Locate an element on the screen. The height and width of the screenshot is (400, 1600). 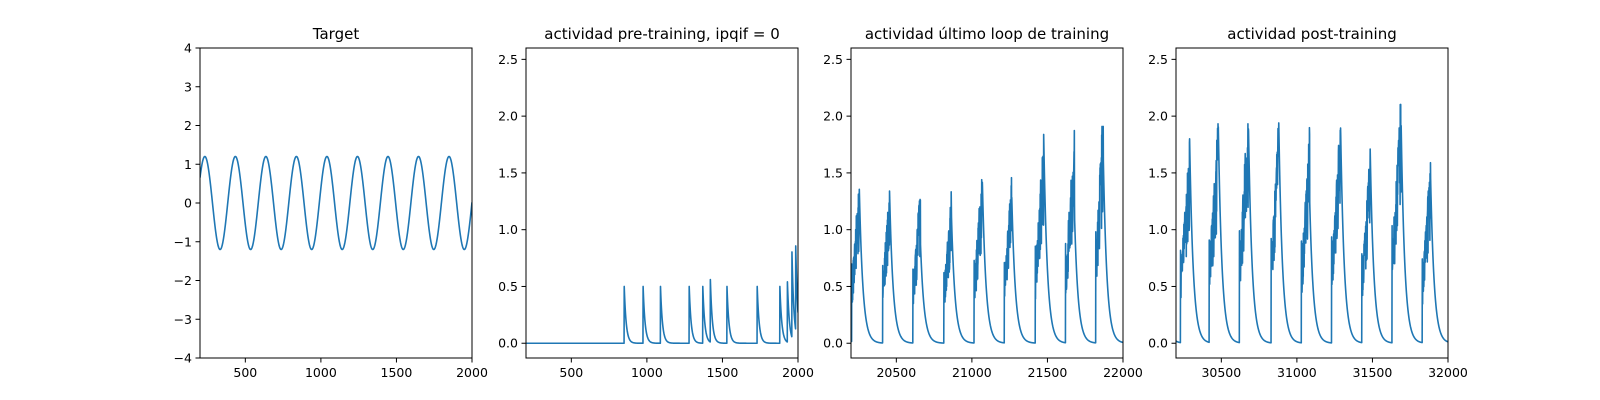
x-tick-label: 21500 is located at coordinates (1048, 372).